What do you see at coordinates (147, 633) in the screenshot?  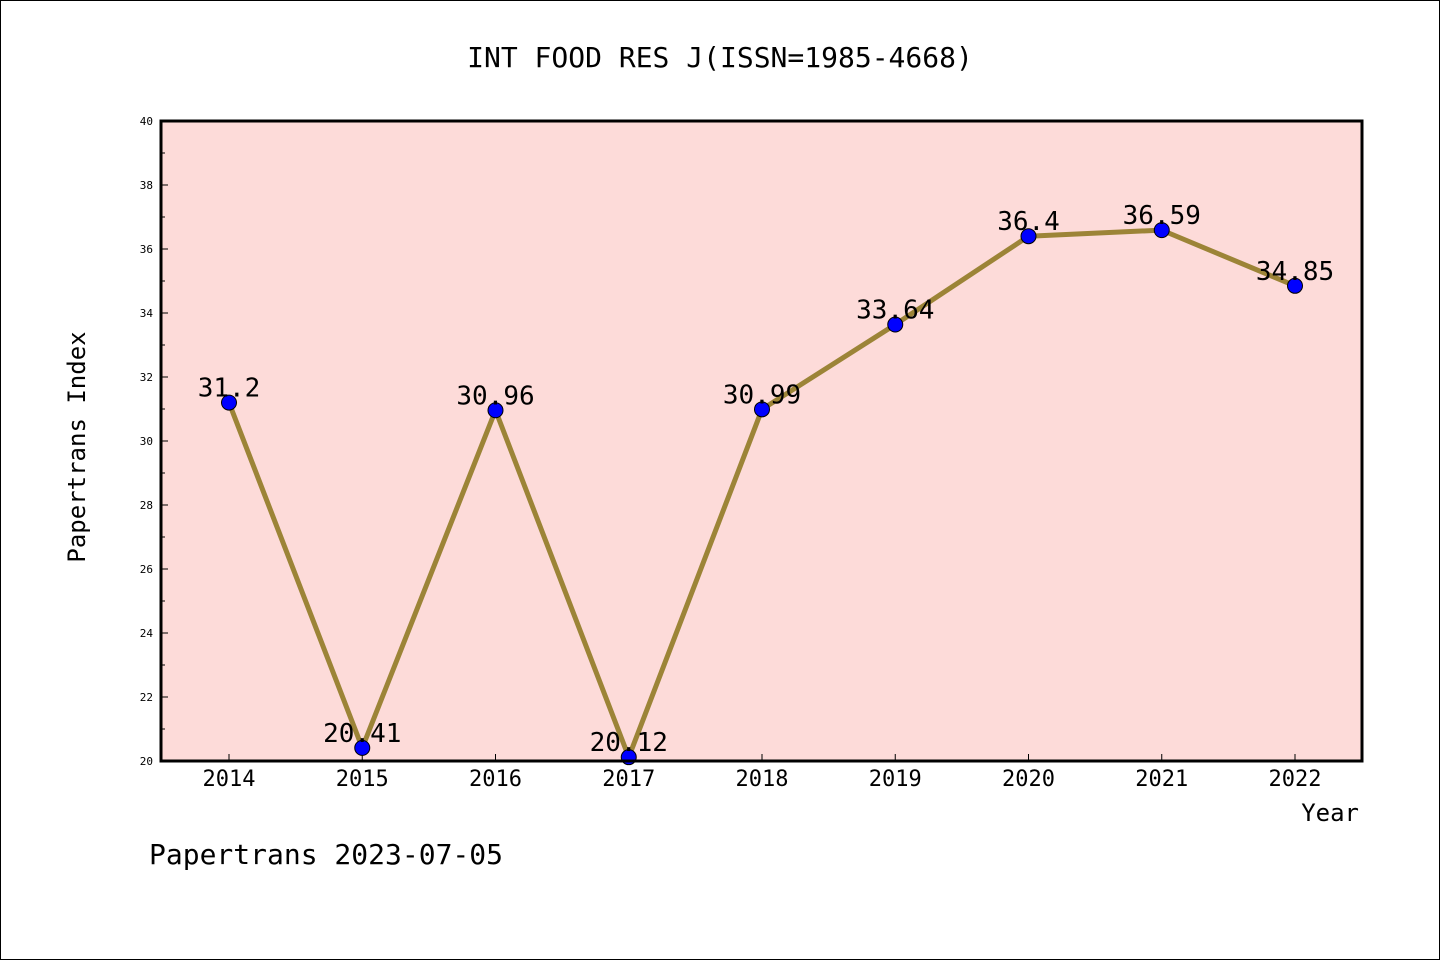 I see `y-tick-label: 24` at bounding box center [147, 633].